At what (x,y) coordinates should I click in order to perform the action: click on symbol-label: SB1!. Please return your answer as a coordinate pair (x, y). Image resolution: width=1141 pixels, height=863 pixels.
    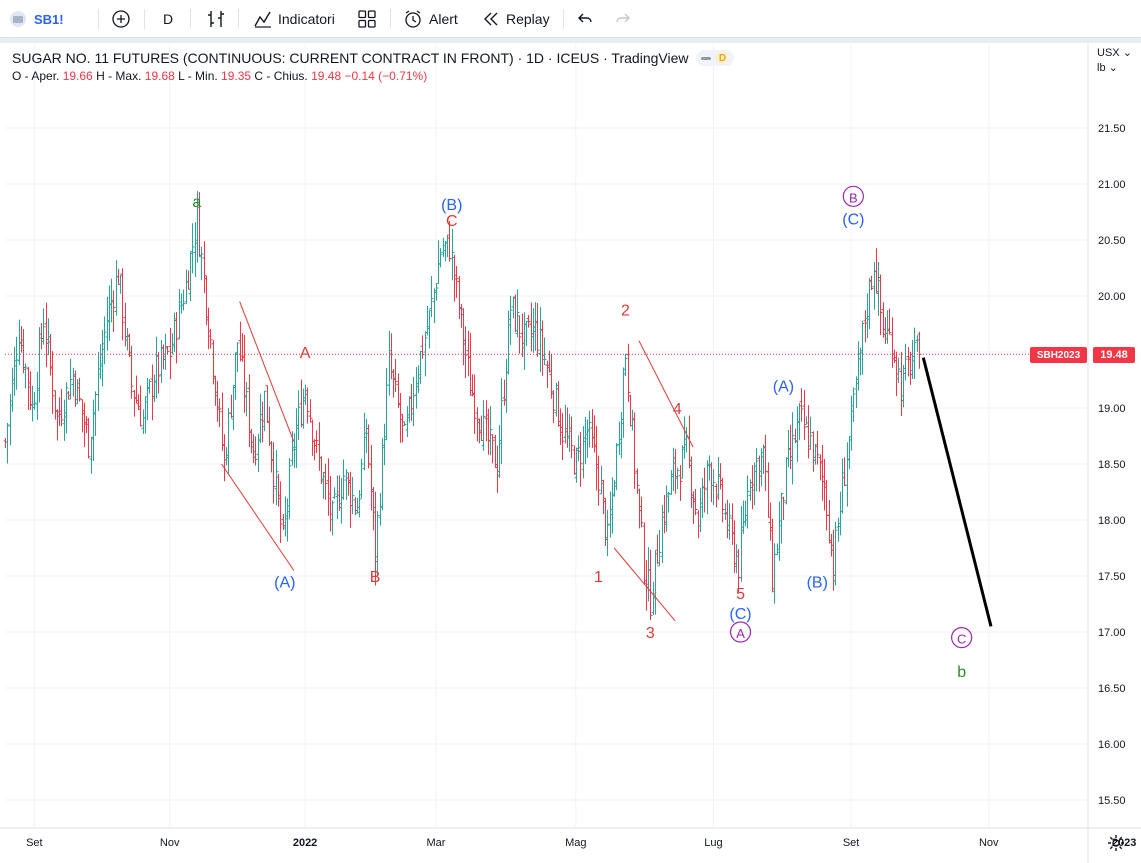
    Looking at the image, I should click on (49, 19).